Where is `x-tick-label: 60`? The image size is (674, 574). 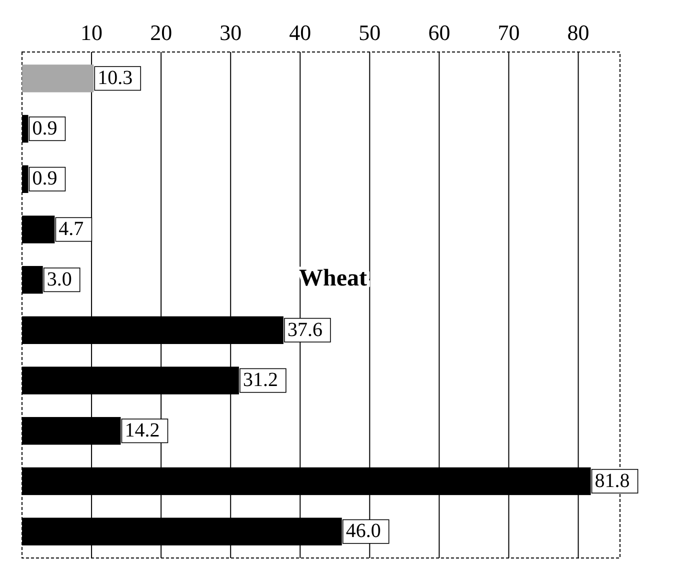
x-tick-label: 60 is located at coordinates (439, 32).